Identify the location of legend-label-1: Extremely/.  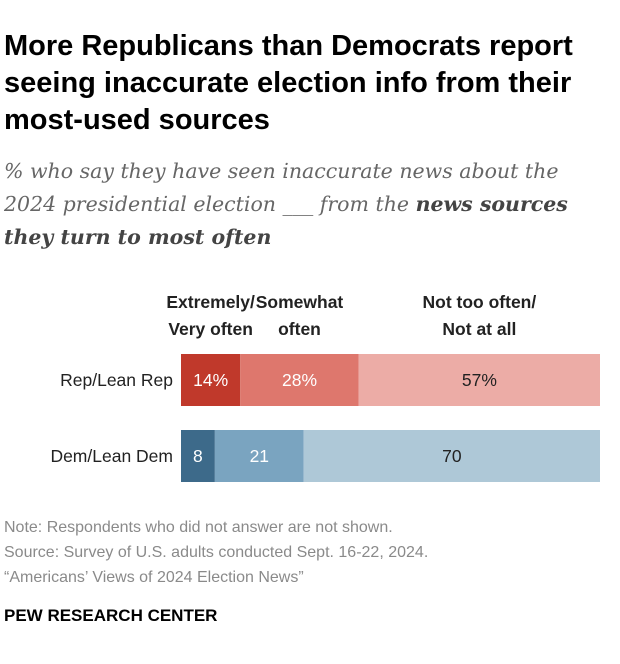
(210, 302).